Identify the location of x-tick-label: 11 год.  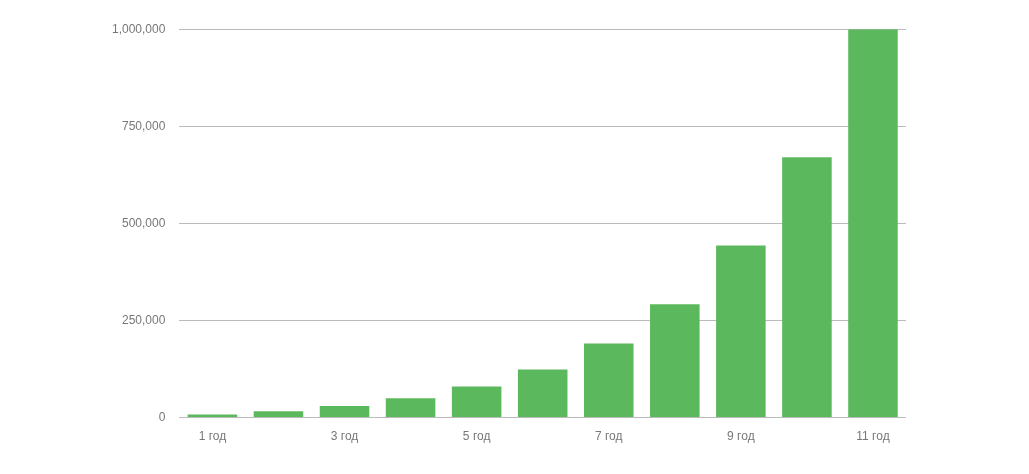
(873, 436).